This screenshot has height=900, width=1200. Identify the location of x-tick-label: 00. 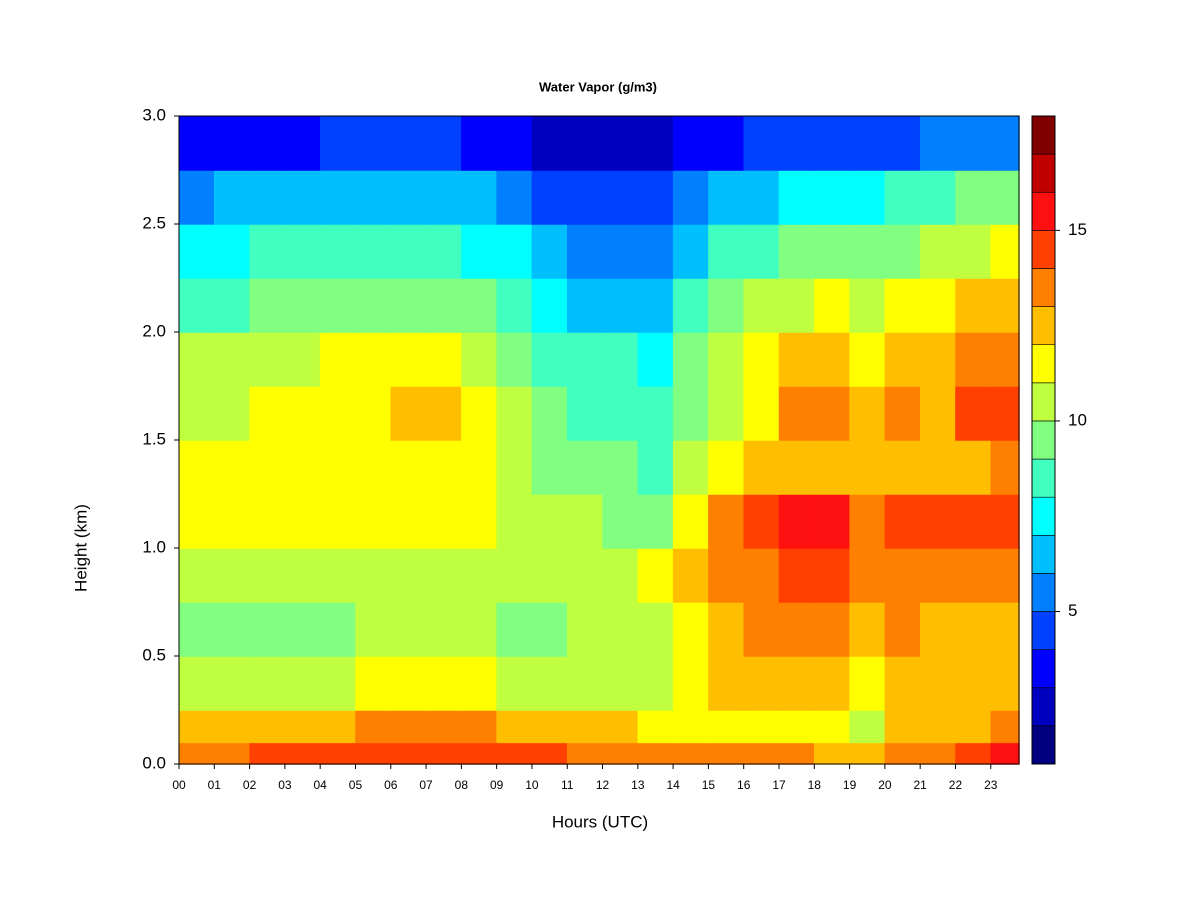
(179, 785).